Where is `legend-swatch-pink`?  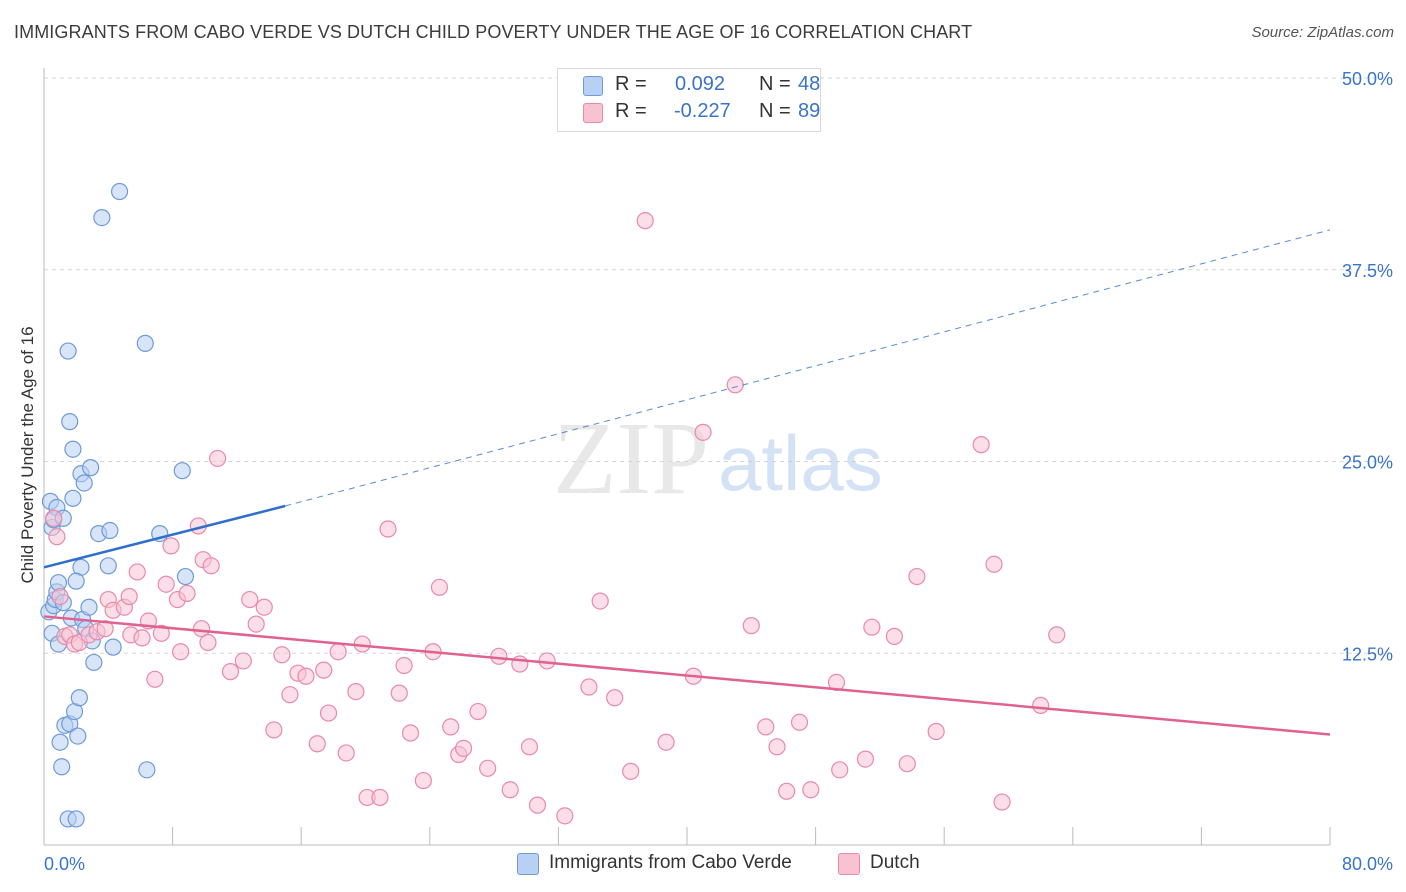
legend-swatch-pink is located at coordinates (593, 113).